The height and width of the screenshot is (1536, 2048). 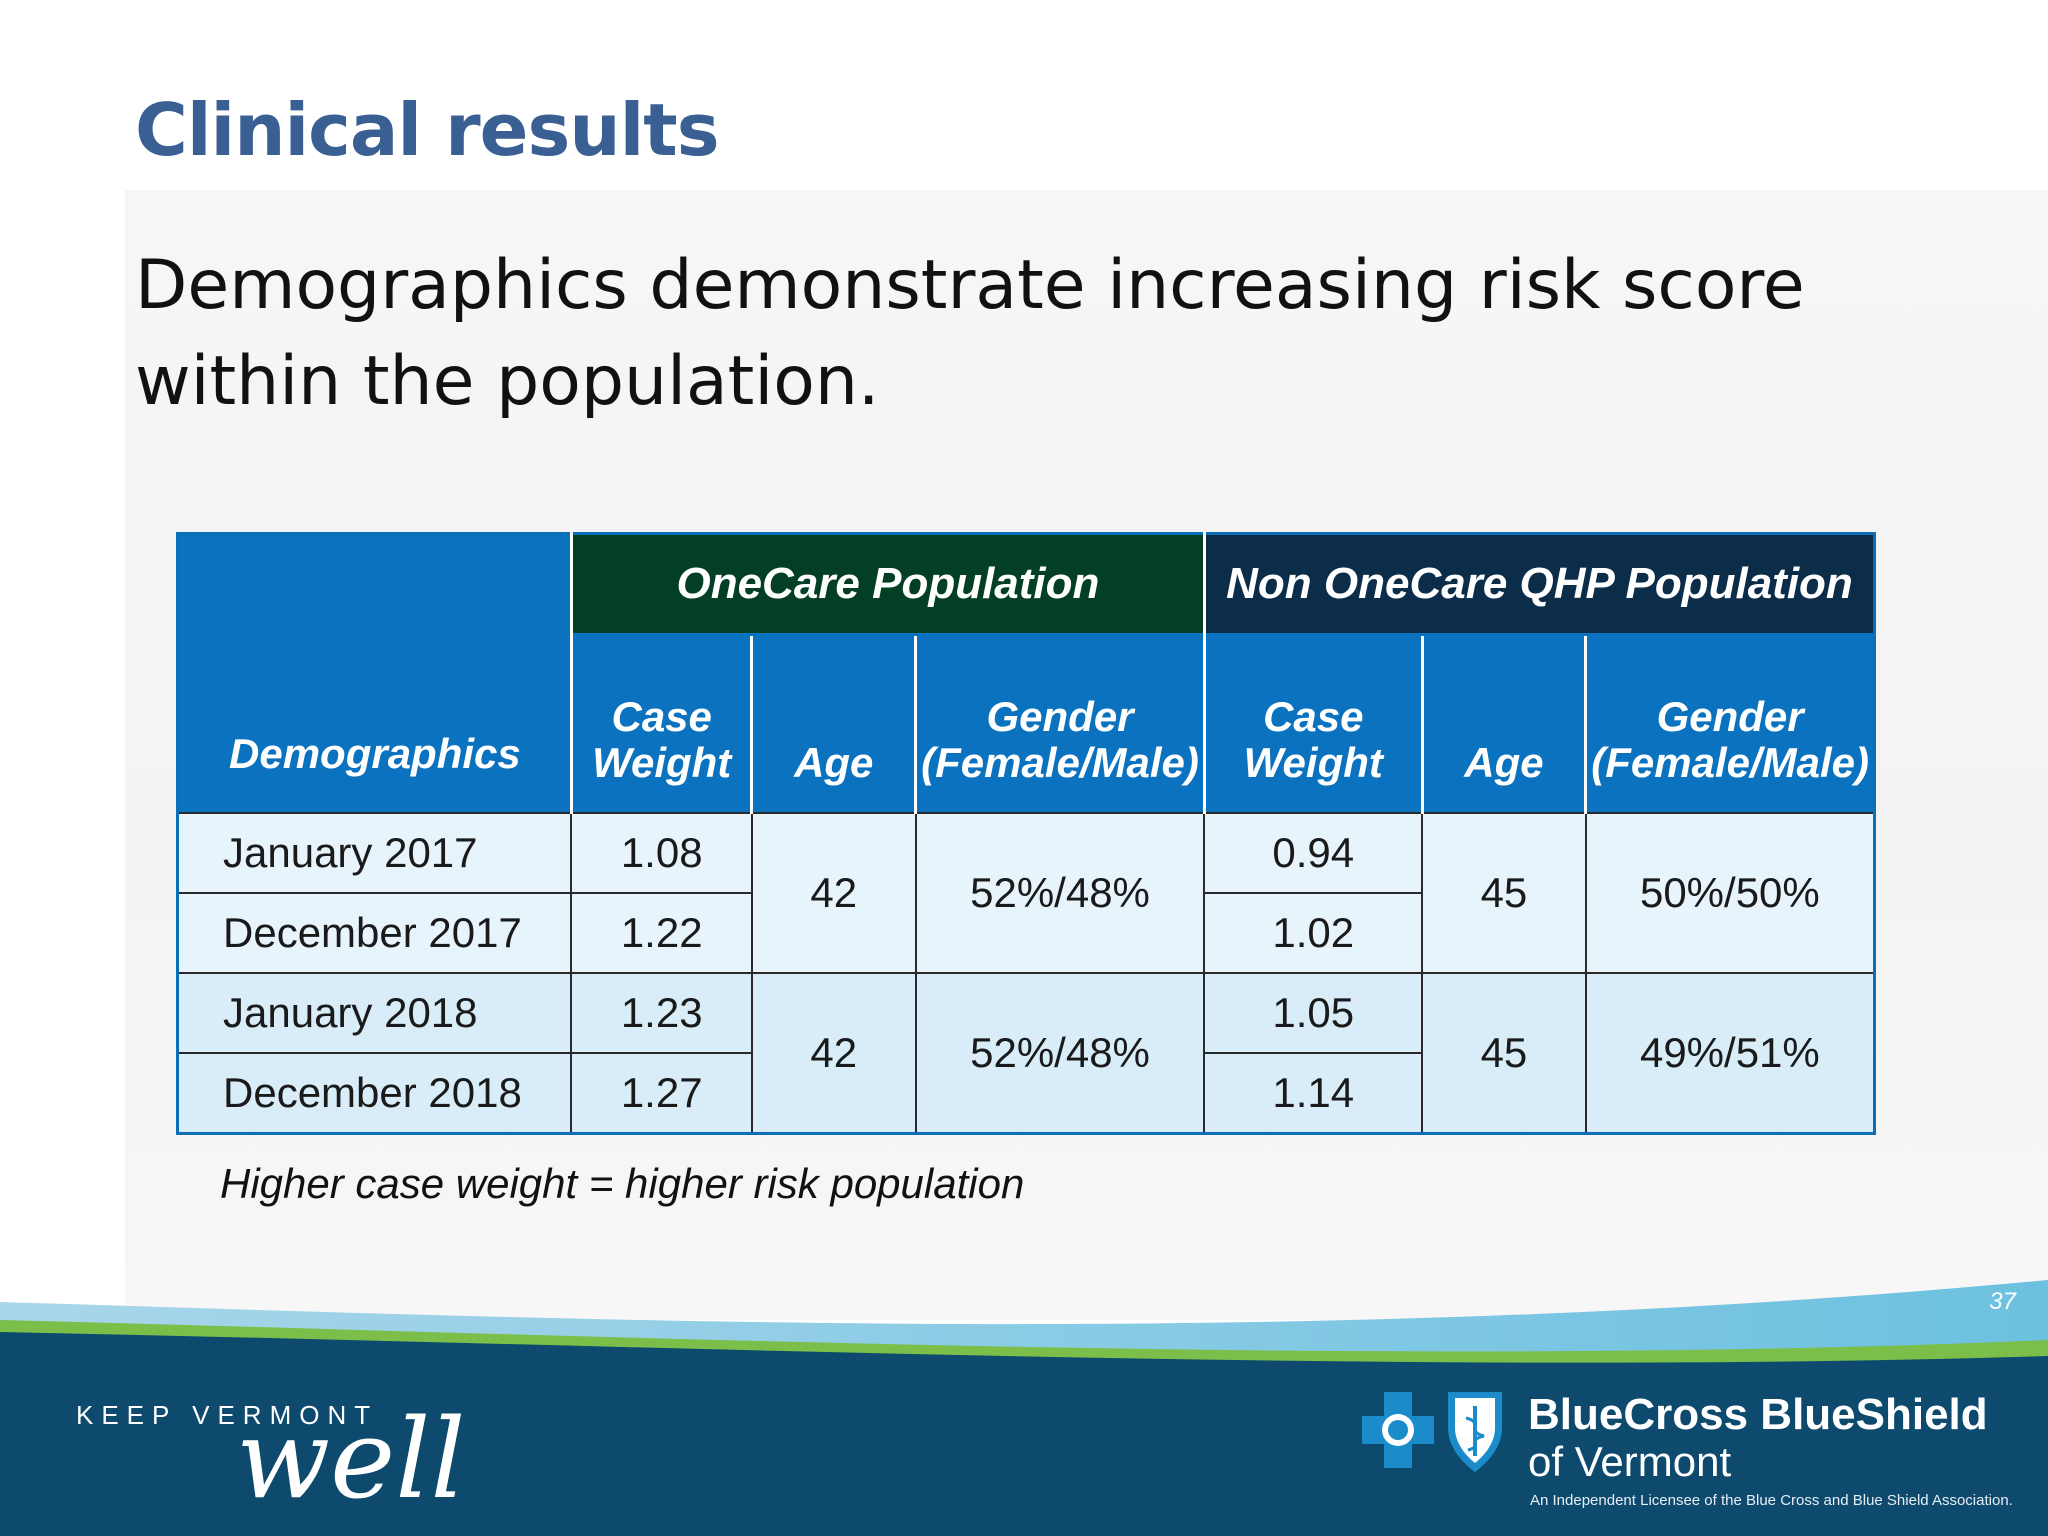 I want to click on slide-title: Clinical results, so click(x=427, y=130).